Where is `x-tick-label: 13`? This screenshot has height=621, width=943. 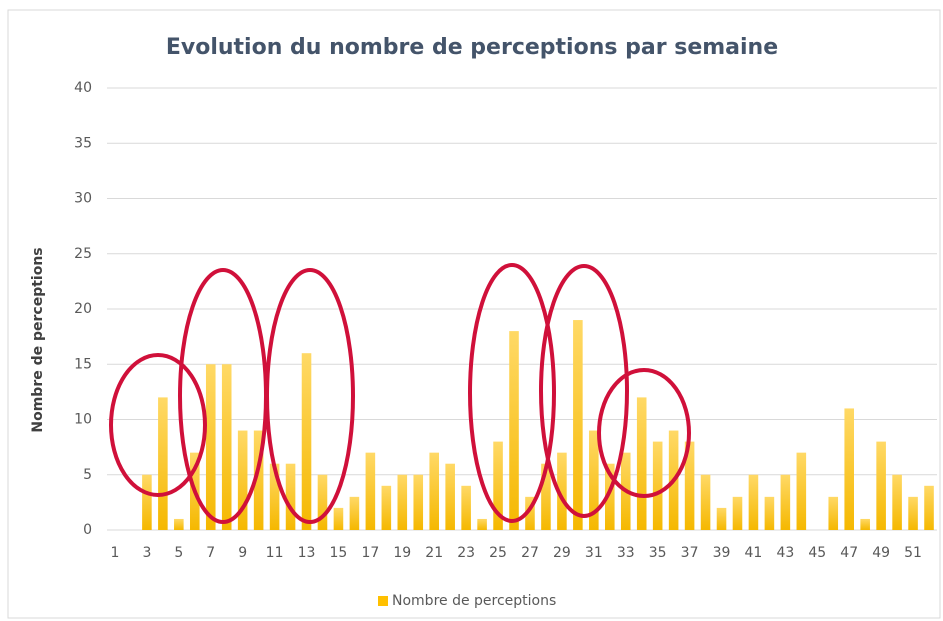
x-tick-label: 13 is located at coordinates (307, 553).